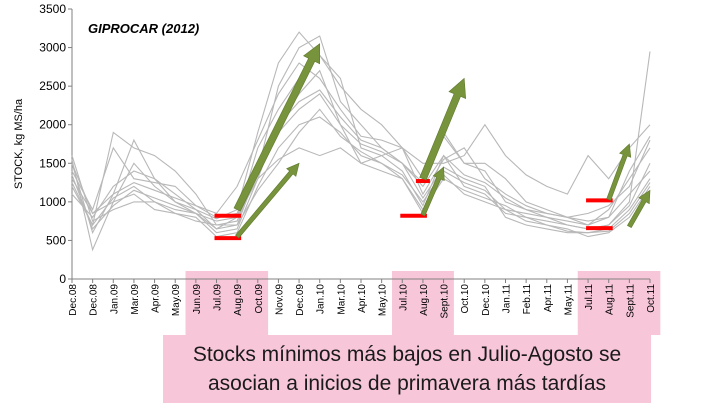  What do you see at coordinates (548, 298) in the screenshot?
I see `x-tick-label: Apr.11` at bounding box center [548, 298].